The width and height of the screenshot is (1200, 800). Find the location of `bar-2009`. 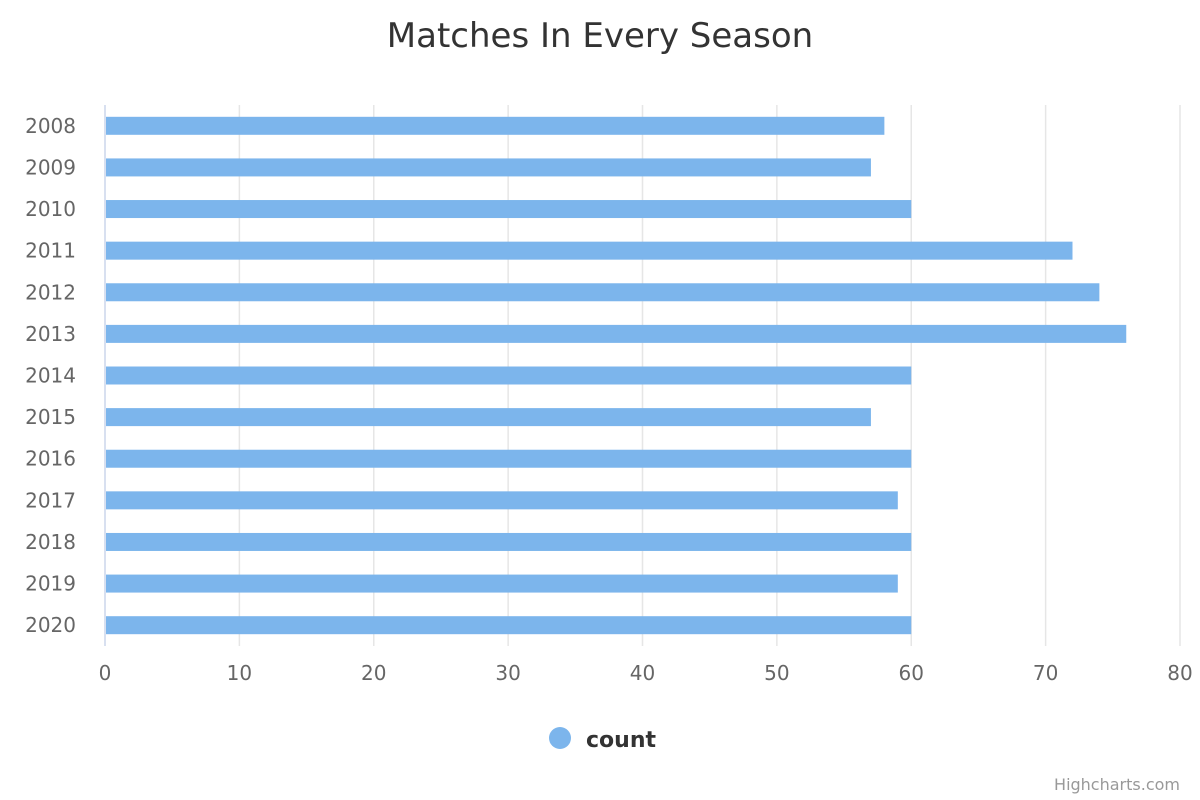

bar-2009 is located at coordinates (488, 167).